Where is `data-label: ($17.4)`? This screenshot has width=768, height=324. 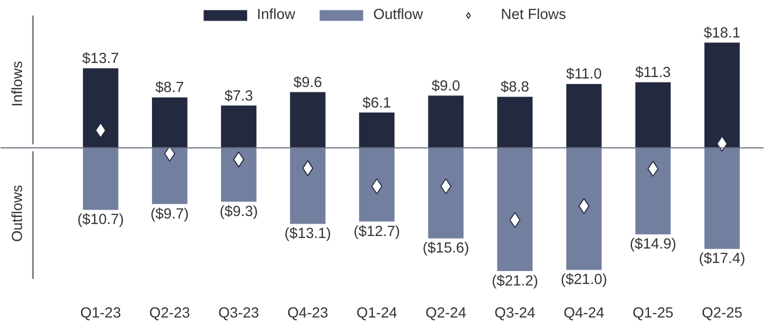
data-label: ($17.4) is located at coordinates (722, 259).